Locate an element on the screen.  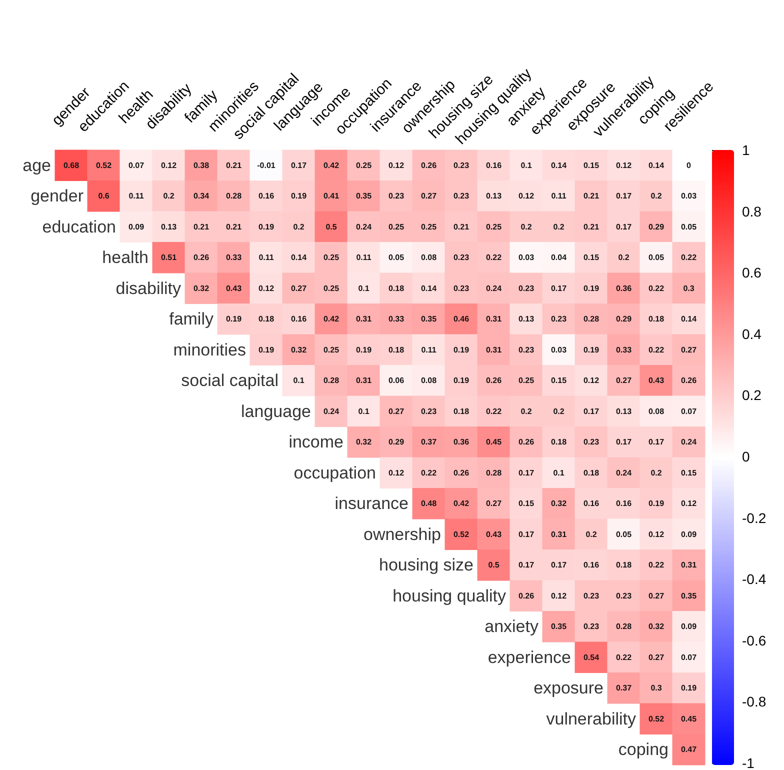
data-label: 0.45 is located at coordinates (494, 442).